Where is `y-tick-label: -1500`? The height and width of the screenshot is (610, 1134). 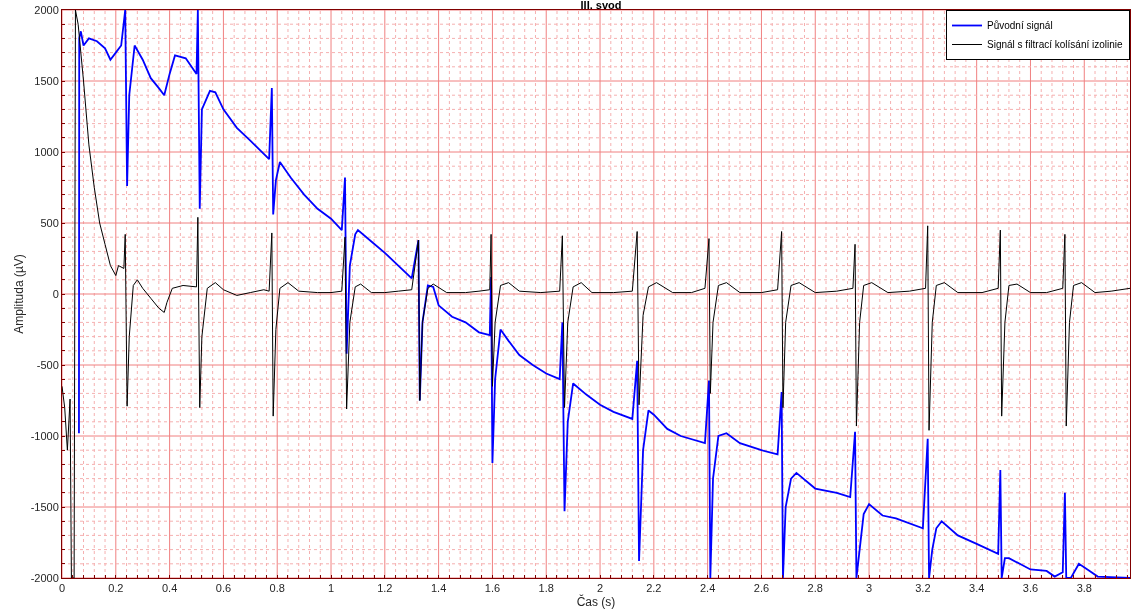 y-tick-label: -1500 is located at coordinates (44, 506).